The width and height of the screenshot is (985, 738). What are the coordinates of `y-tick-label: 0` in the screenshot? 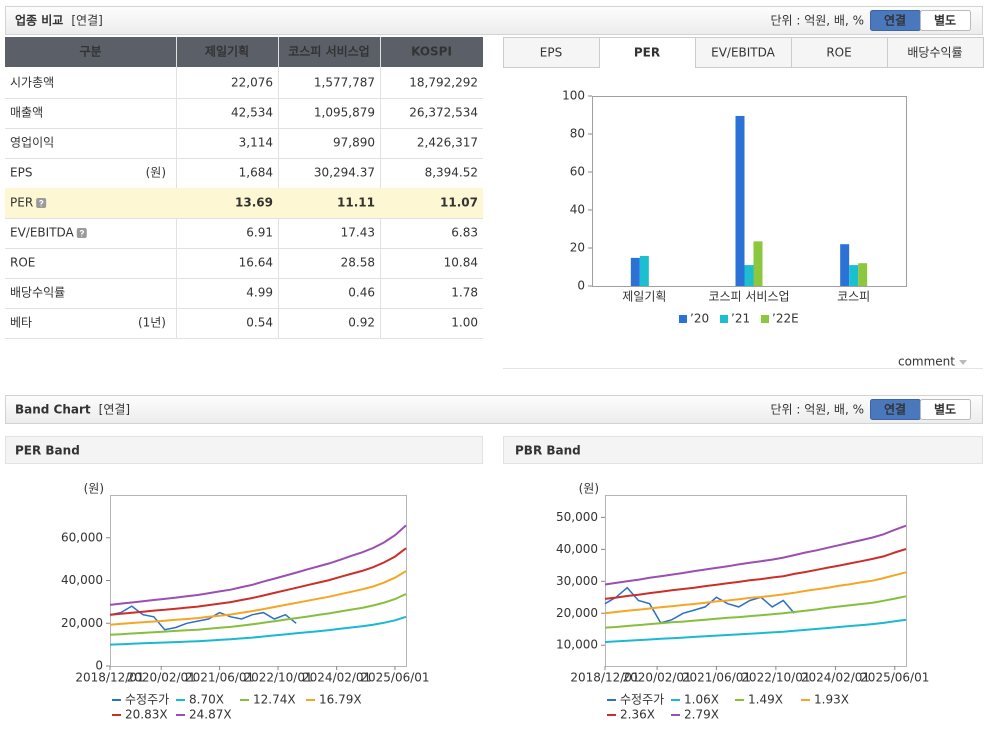 It's located at (581, 286).